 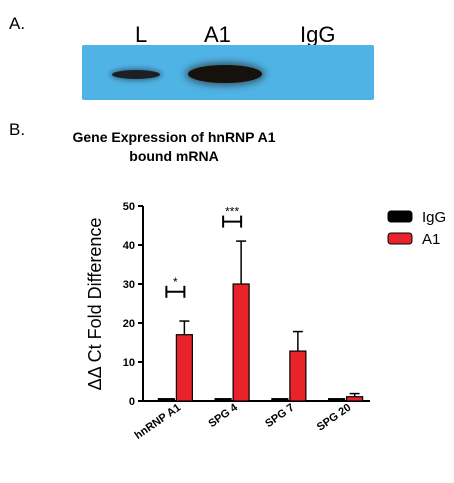 What do you see at coordinates (334, 418) in the screenshot?
I see `x-tick-label: SPG 20` at bounding box center [334, 418].